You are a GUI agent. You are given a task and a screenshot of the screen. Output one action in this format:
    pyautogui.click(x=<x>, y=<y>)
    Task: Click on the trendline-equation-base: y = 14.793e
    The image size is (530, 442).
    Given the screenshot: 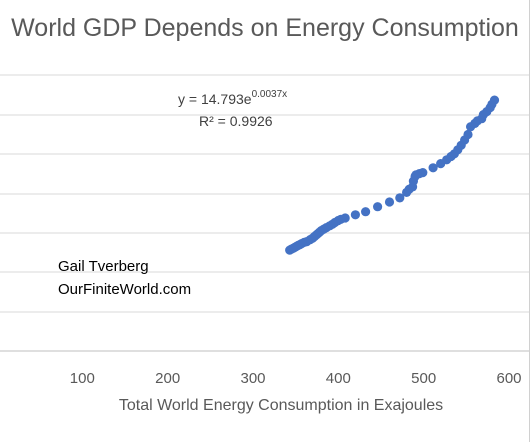 What is the action you would take?
    pyautogui.click(x=215, y=99)
    